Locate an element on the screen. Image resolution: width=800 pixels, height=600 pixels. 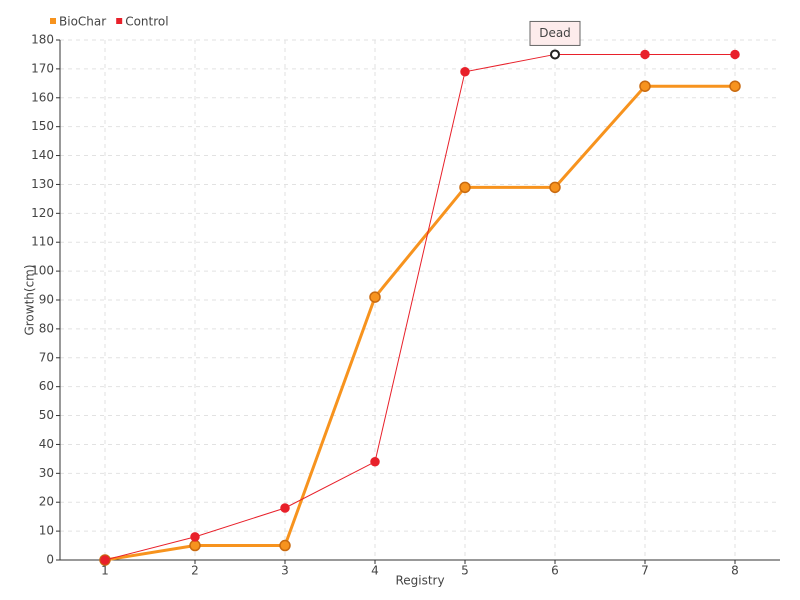
y-tick-label: 30 is located at coordinates (46, 473).